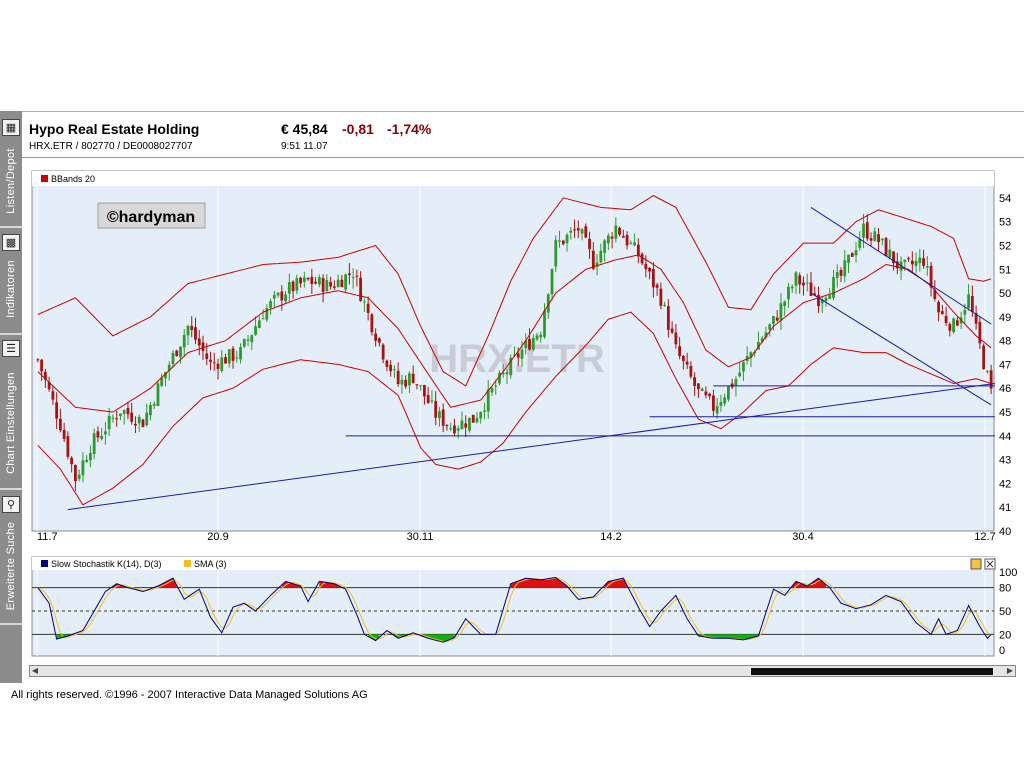 The image size is (1024, 768). What do you see at coordinates (1005, 223) in the screenshot?
I see `y-tick-label: 53` at bounding box center [1005, 223].